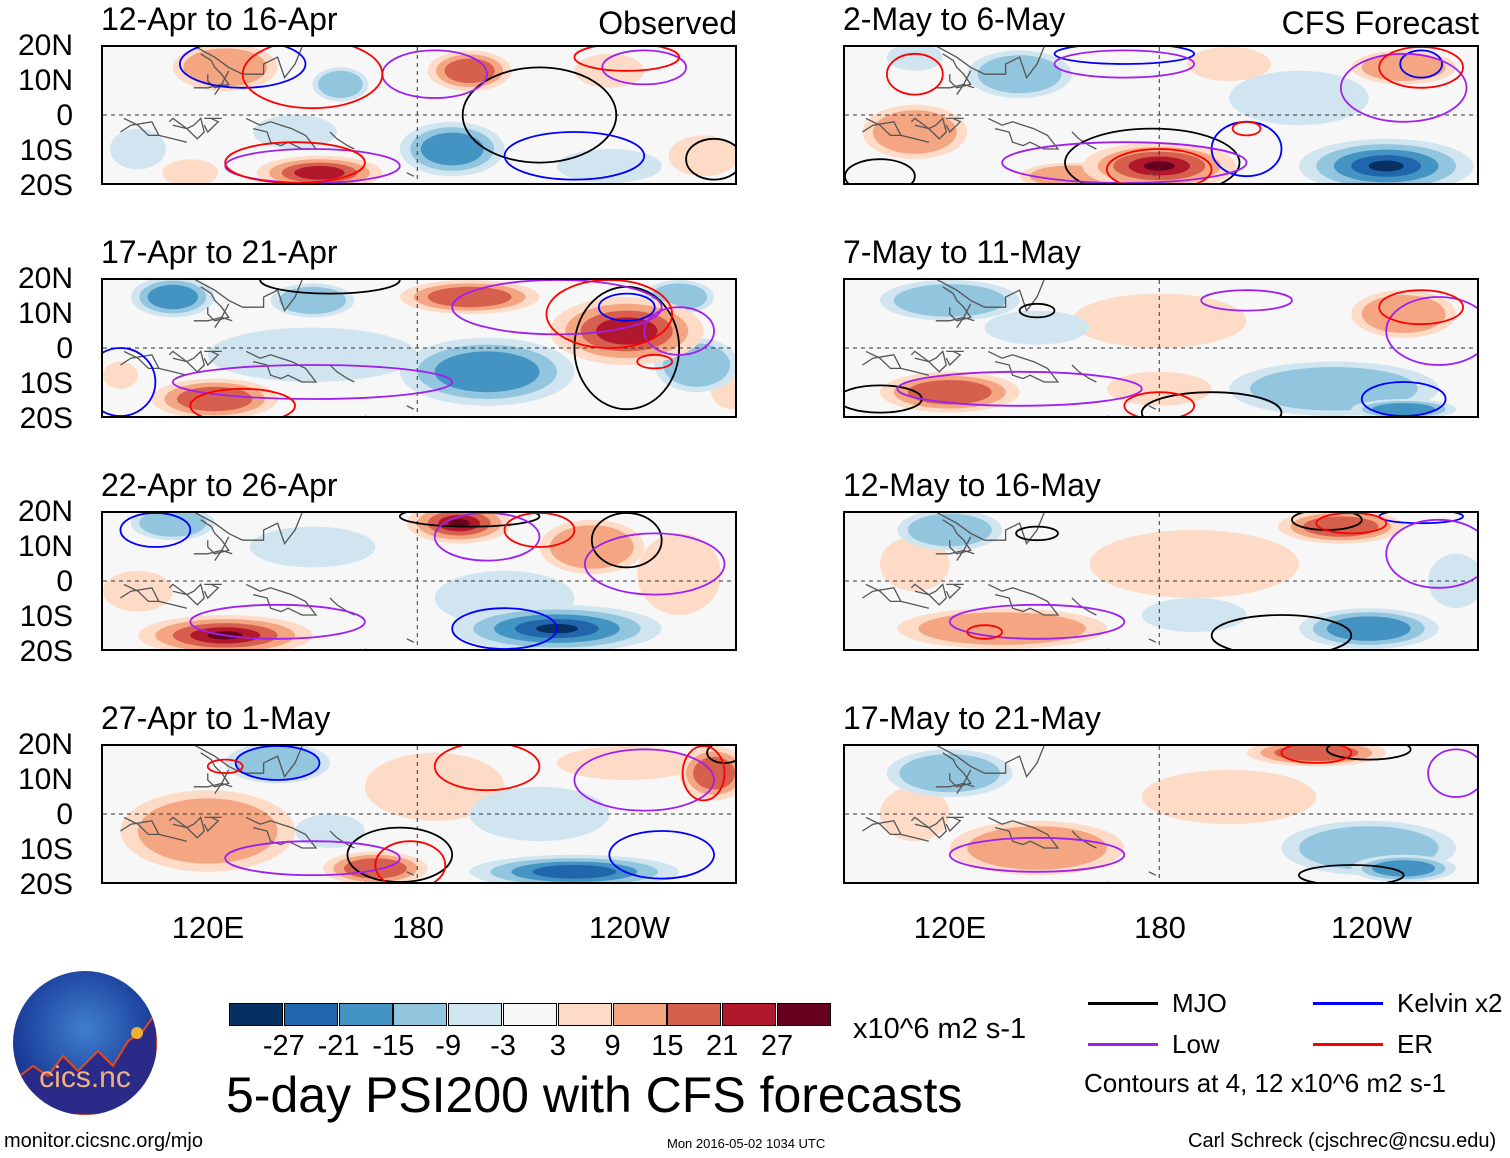  I want to click on lon-label: 120E, so click(208, 927).